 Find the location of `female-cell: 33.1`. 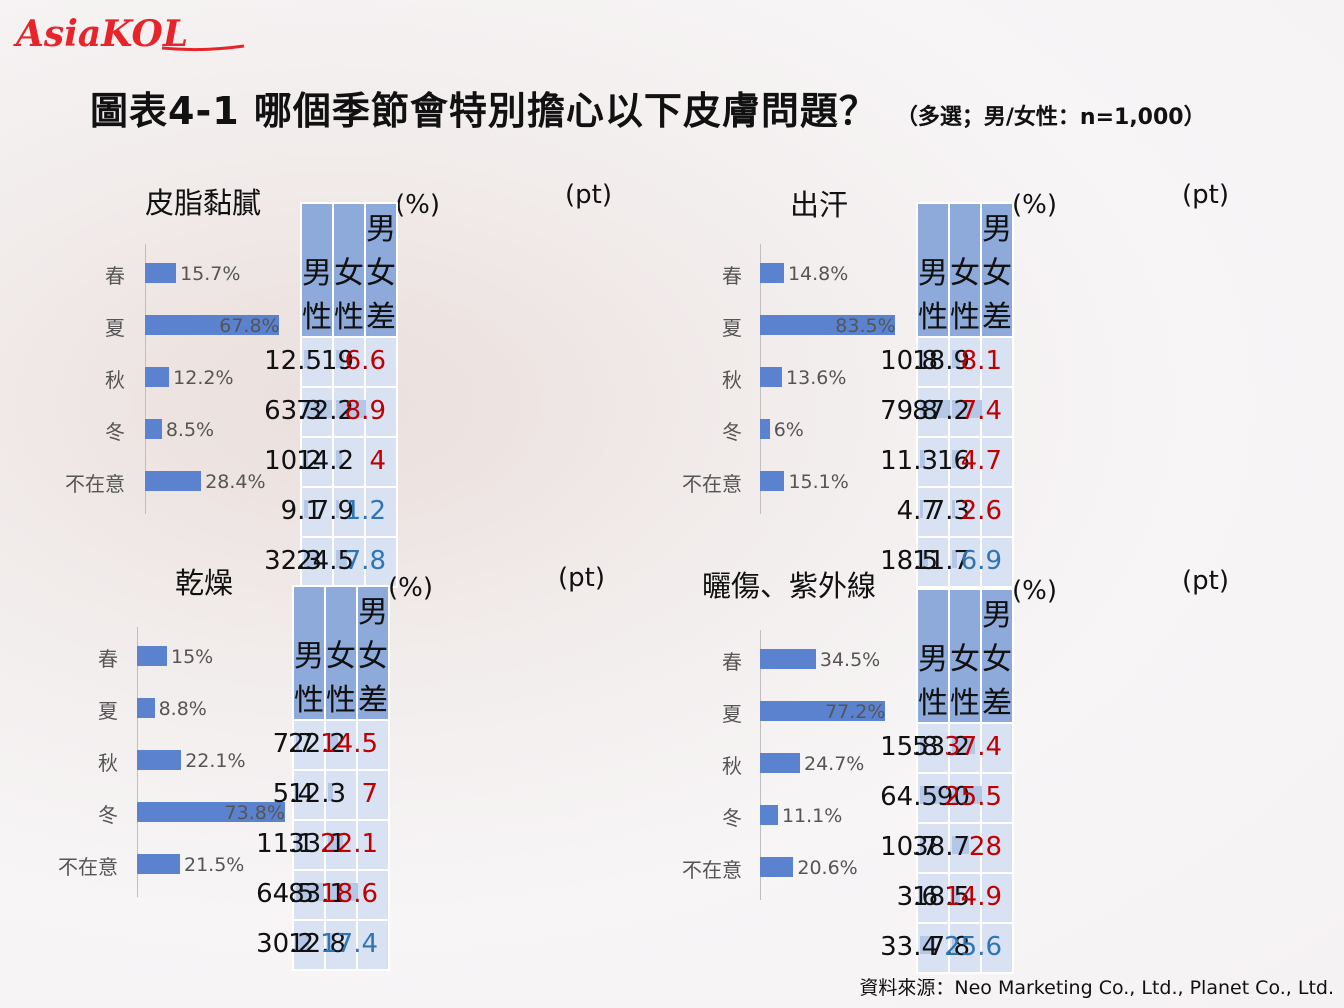

female-cell: 33.1 is located at coordinates (323, 845).